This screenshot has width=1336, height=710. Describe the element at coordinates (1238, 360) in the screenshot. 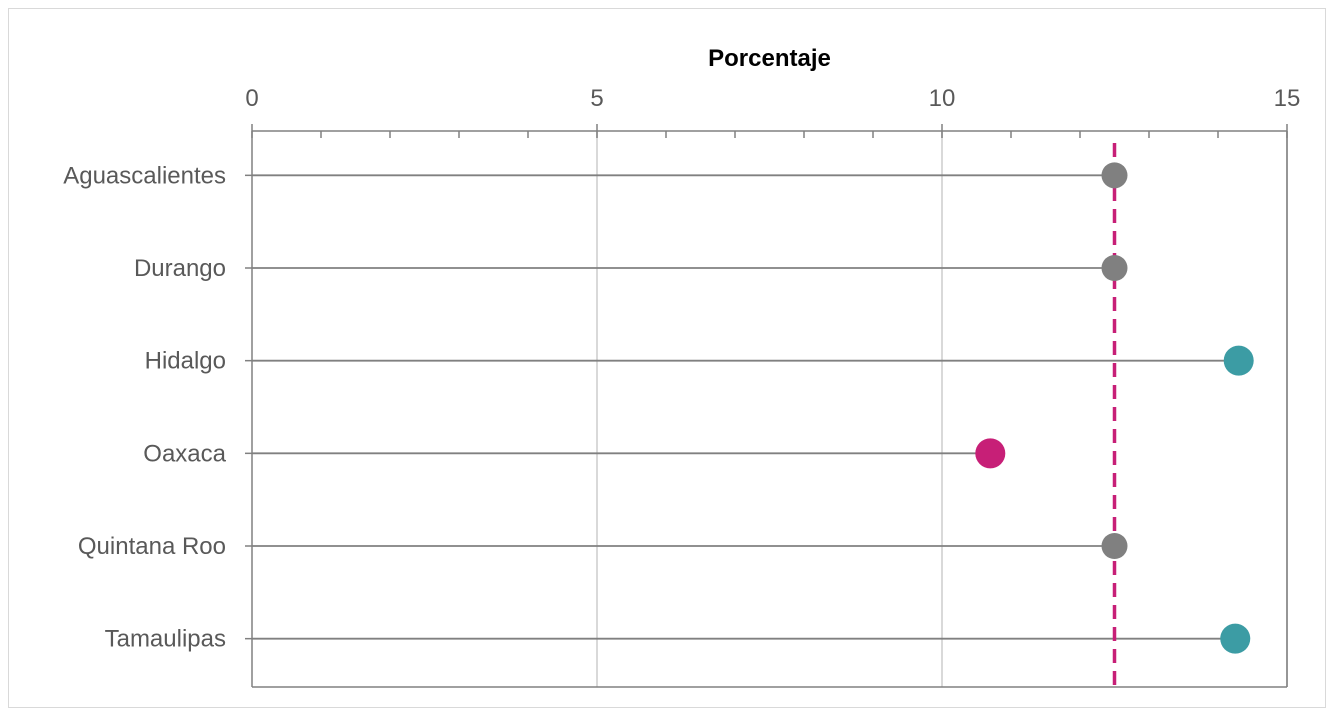

I see `point-hidalgo` at that location.